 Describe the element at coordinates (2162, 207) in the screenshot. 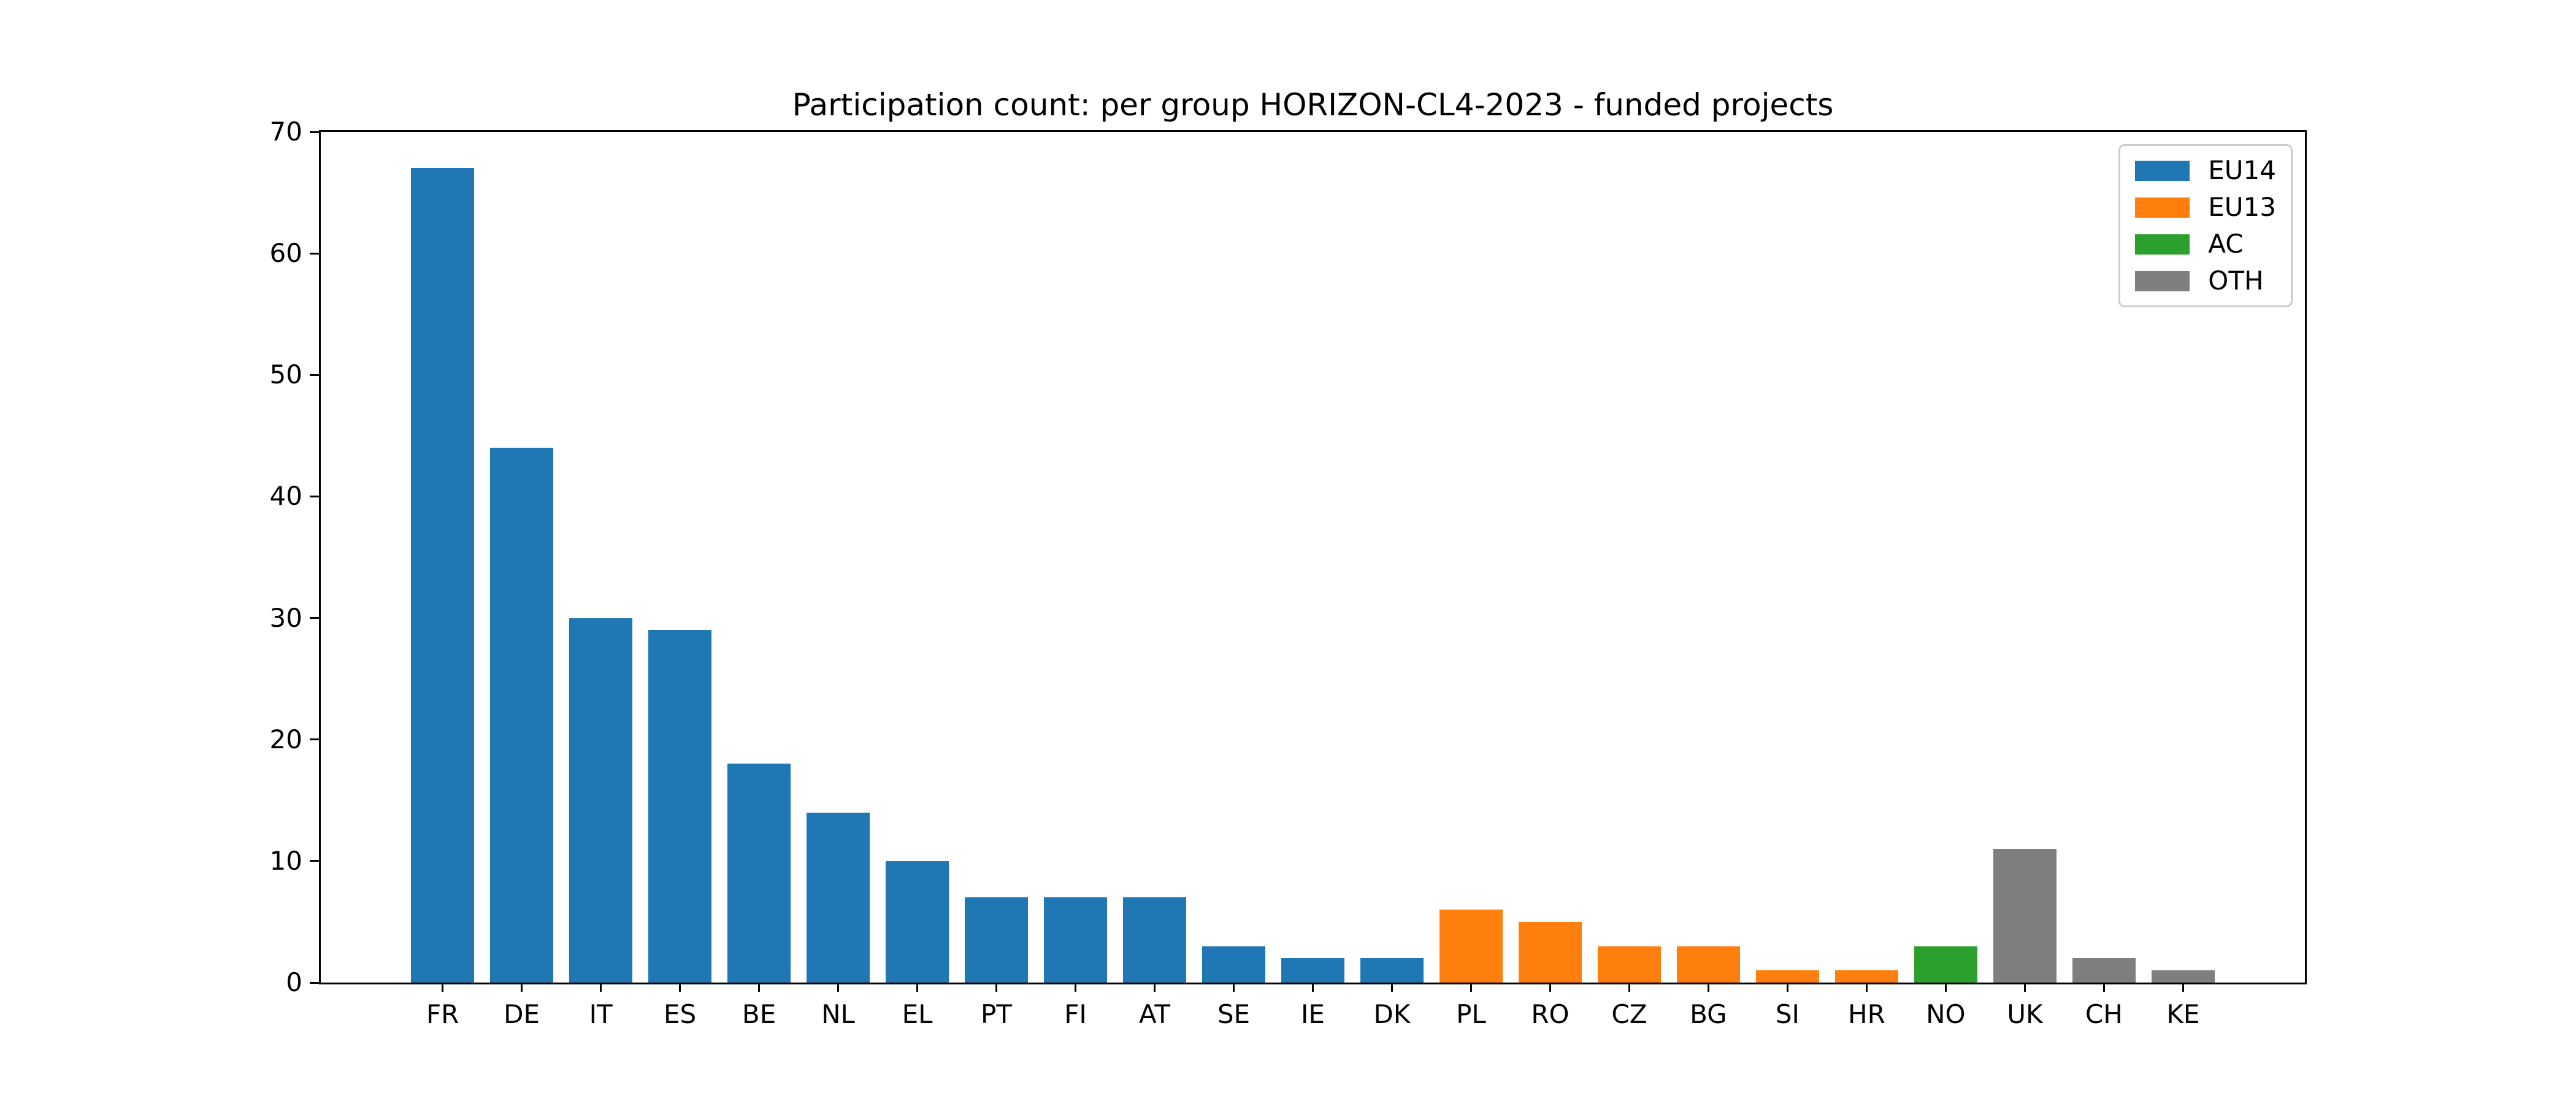

I see `legend-swatch-eu13` at that location.